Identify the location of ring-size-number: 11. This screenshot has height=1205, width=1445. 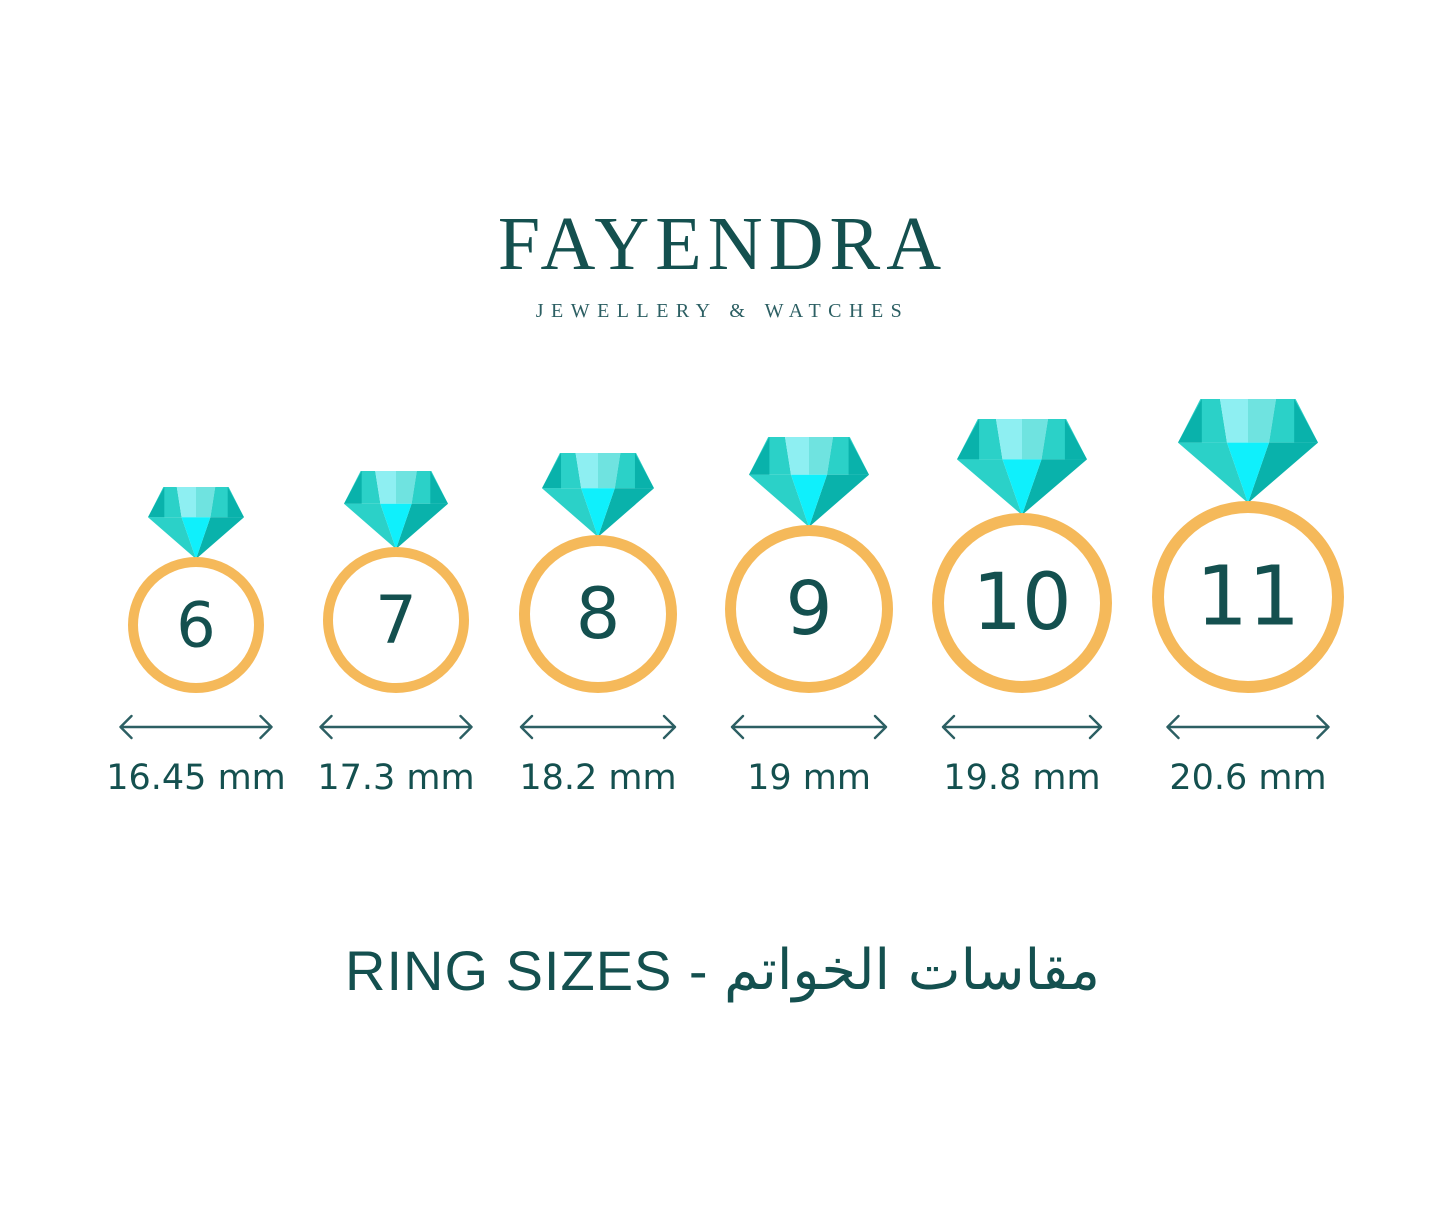
(1248, 597).